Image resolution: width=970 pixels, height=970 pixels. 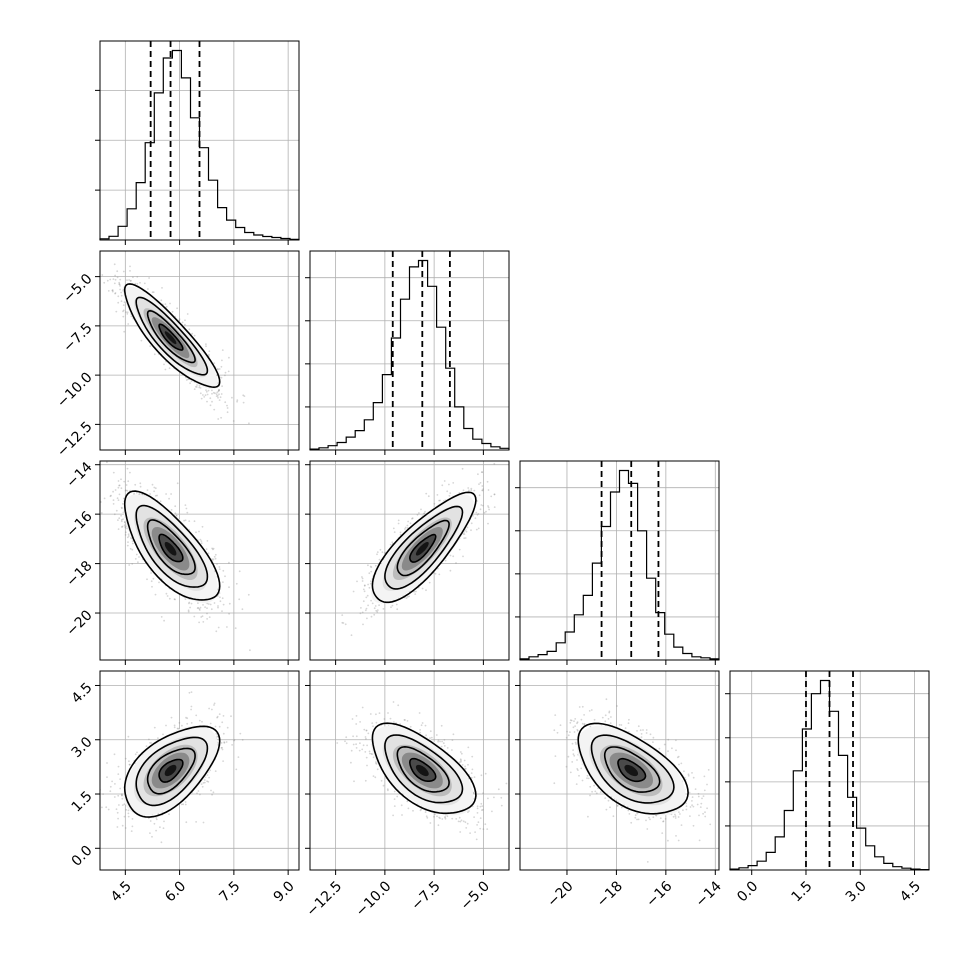 I want to click on panel-frame, so click(x=199, y=350).